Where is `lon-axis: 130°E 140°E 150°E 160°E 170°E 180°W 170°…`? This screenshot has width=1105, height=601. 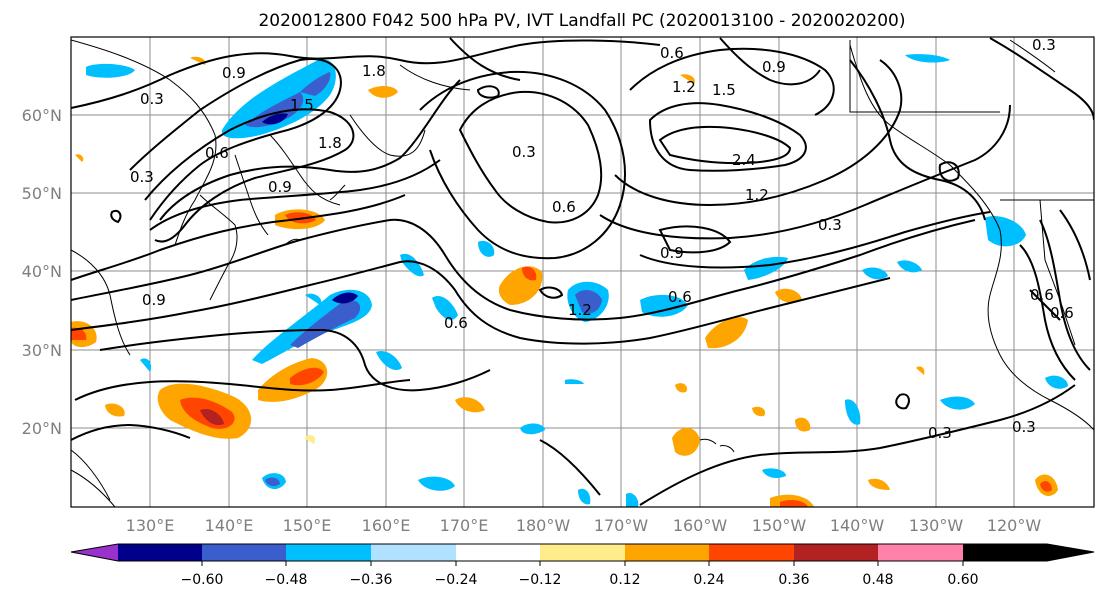 lon-axis: 130°E 140°E 150°E 160°E 170°E 180°W 170°… is located at coordinates (584, 525).